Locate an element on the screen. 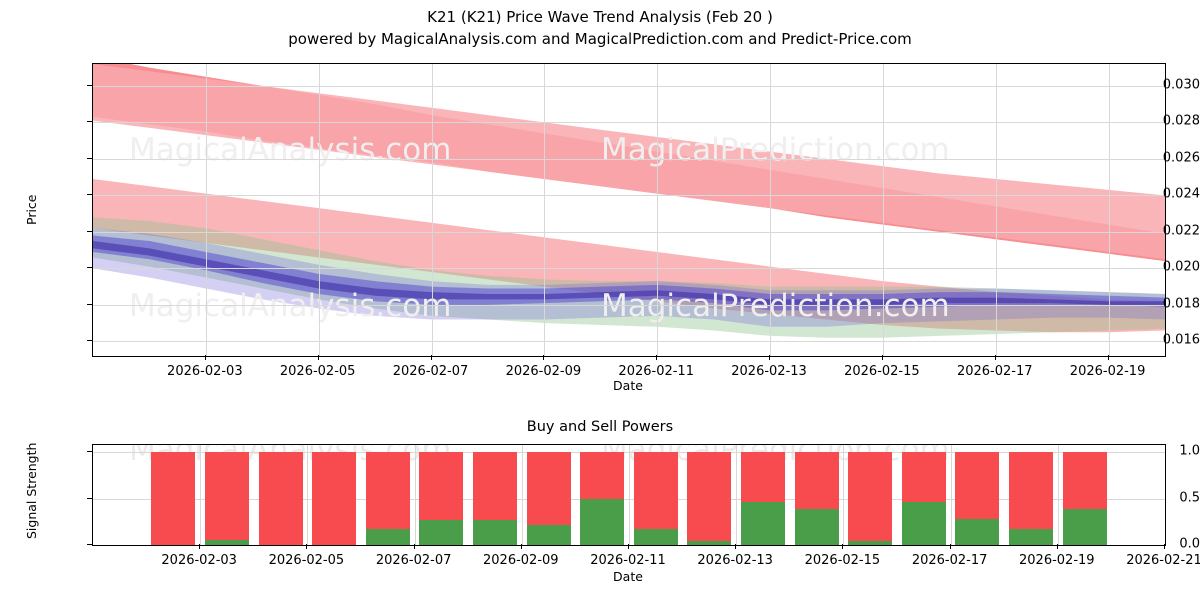  x-tick-label: 2026-02-07 is located at coordinates (413, 560).